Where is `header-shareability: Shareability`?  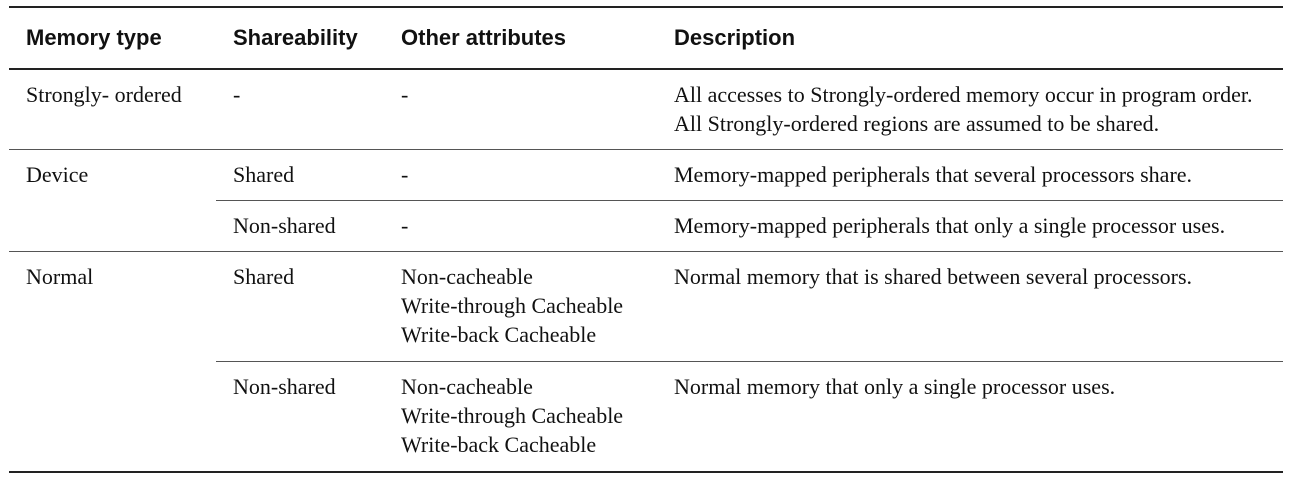 header-shareability: Shareability is located at coordinates (300, 38).